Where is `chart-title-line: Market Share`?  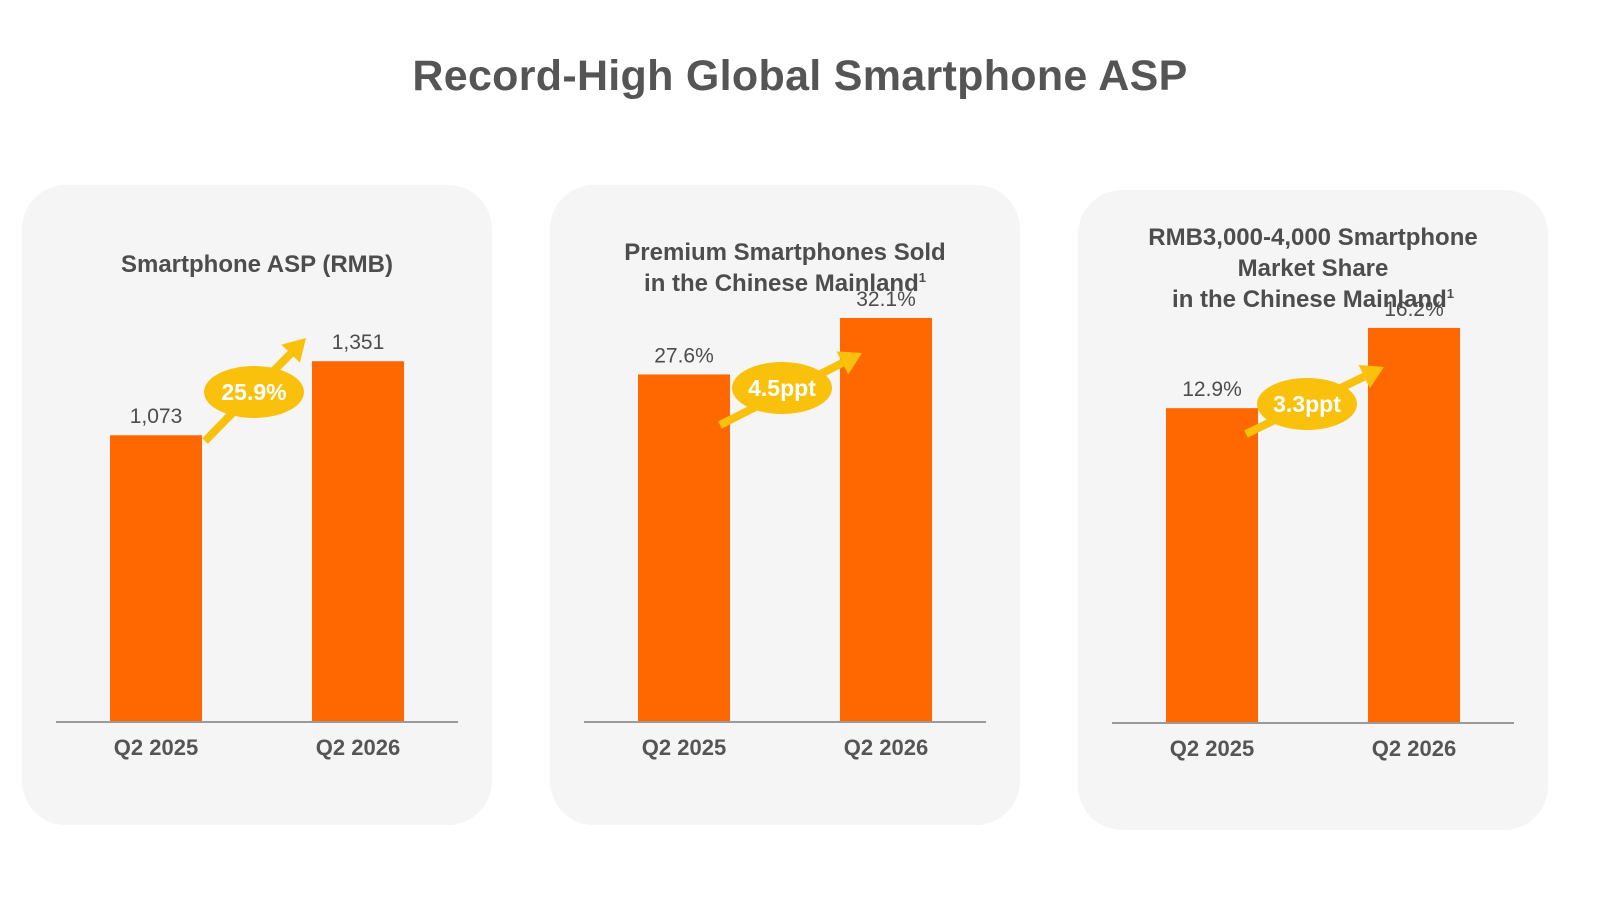 chart-title-line: Market Share is located at coordinates (1313, 268).